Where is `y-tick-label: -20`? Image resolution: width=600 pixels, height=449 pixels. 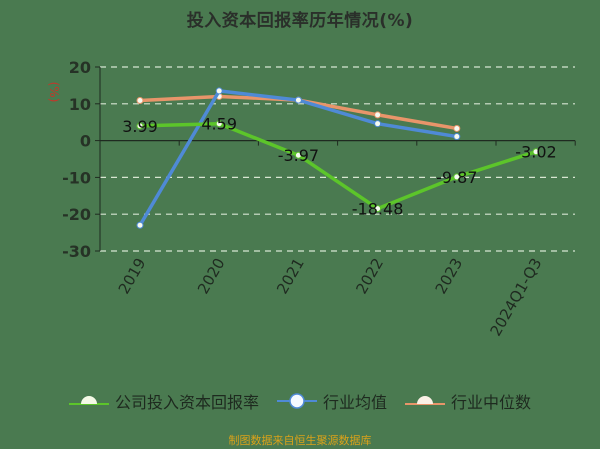
y-tick-label: -20 is located at coordinates (76, 214).